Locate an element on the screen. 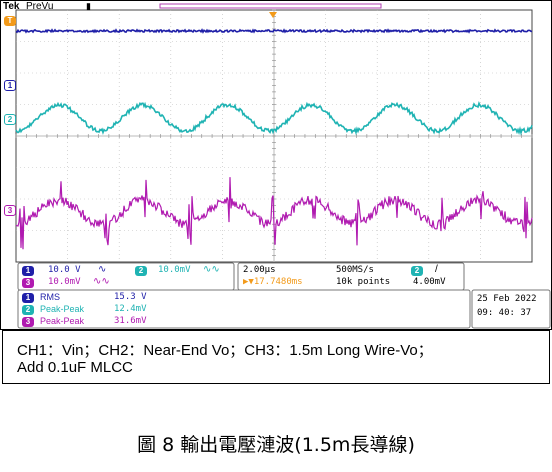 Image resolution: width=552 pixels, height=472 pixels. trigger-level-marker: T is located at coordinates (10, 21).